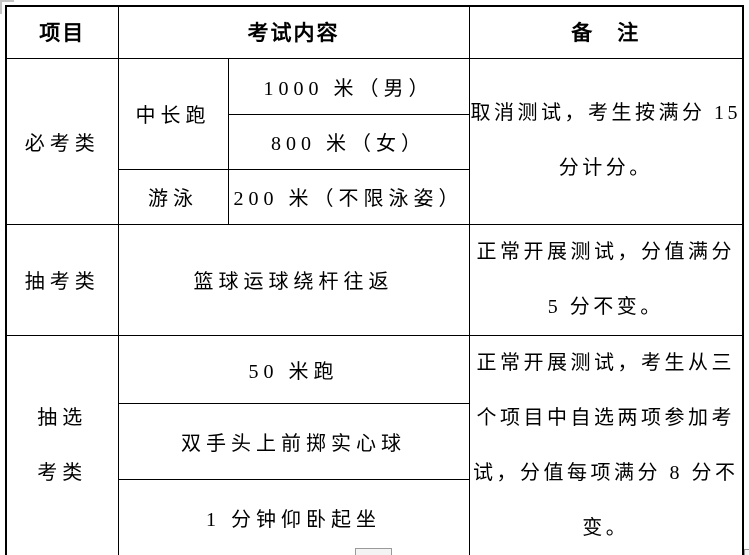 This screenshot has height=555, width=749. I want to click on header-project: 项目, so click(62, 32).